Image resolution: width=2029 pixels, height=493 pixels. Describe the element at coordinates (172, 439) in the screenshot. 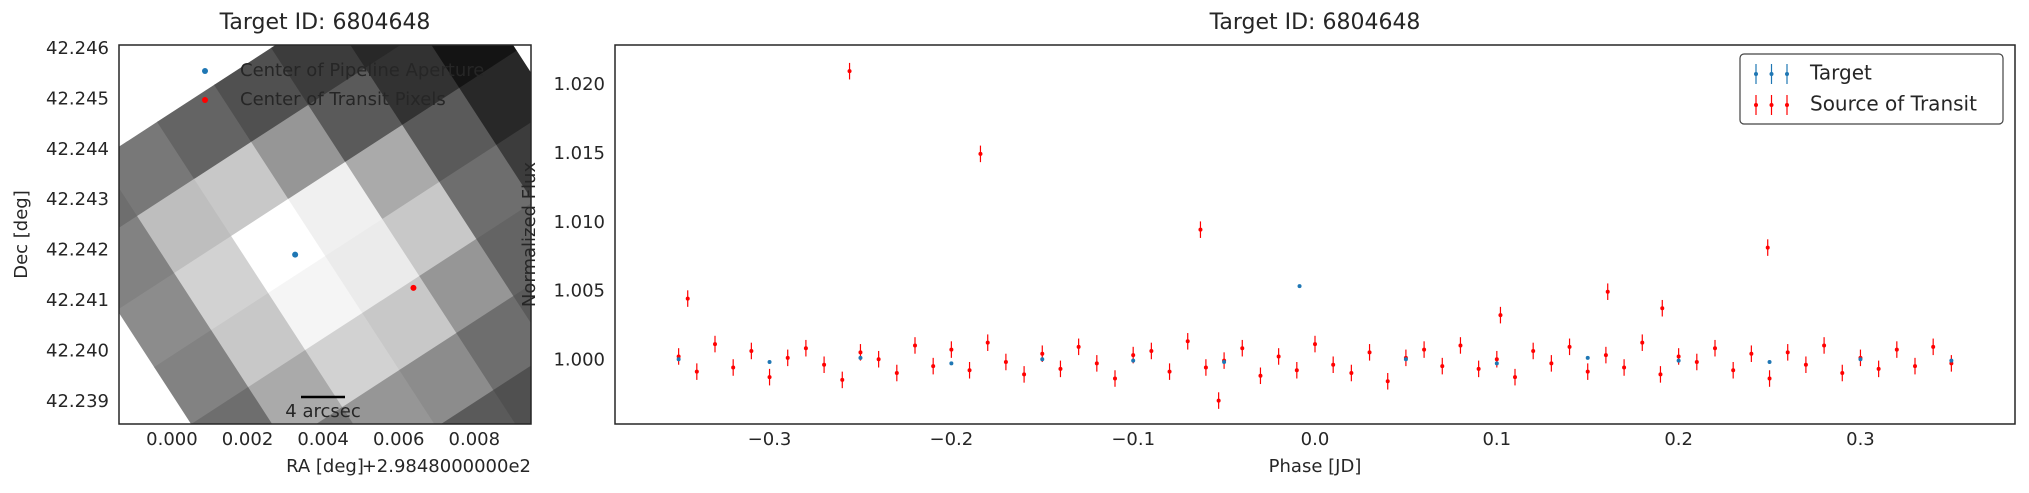

I see `x-tick-label: 0.000` at that location.